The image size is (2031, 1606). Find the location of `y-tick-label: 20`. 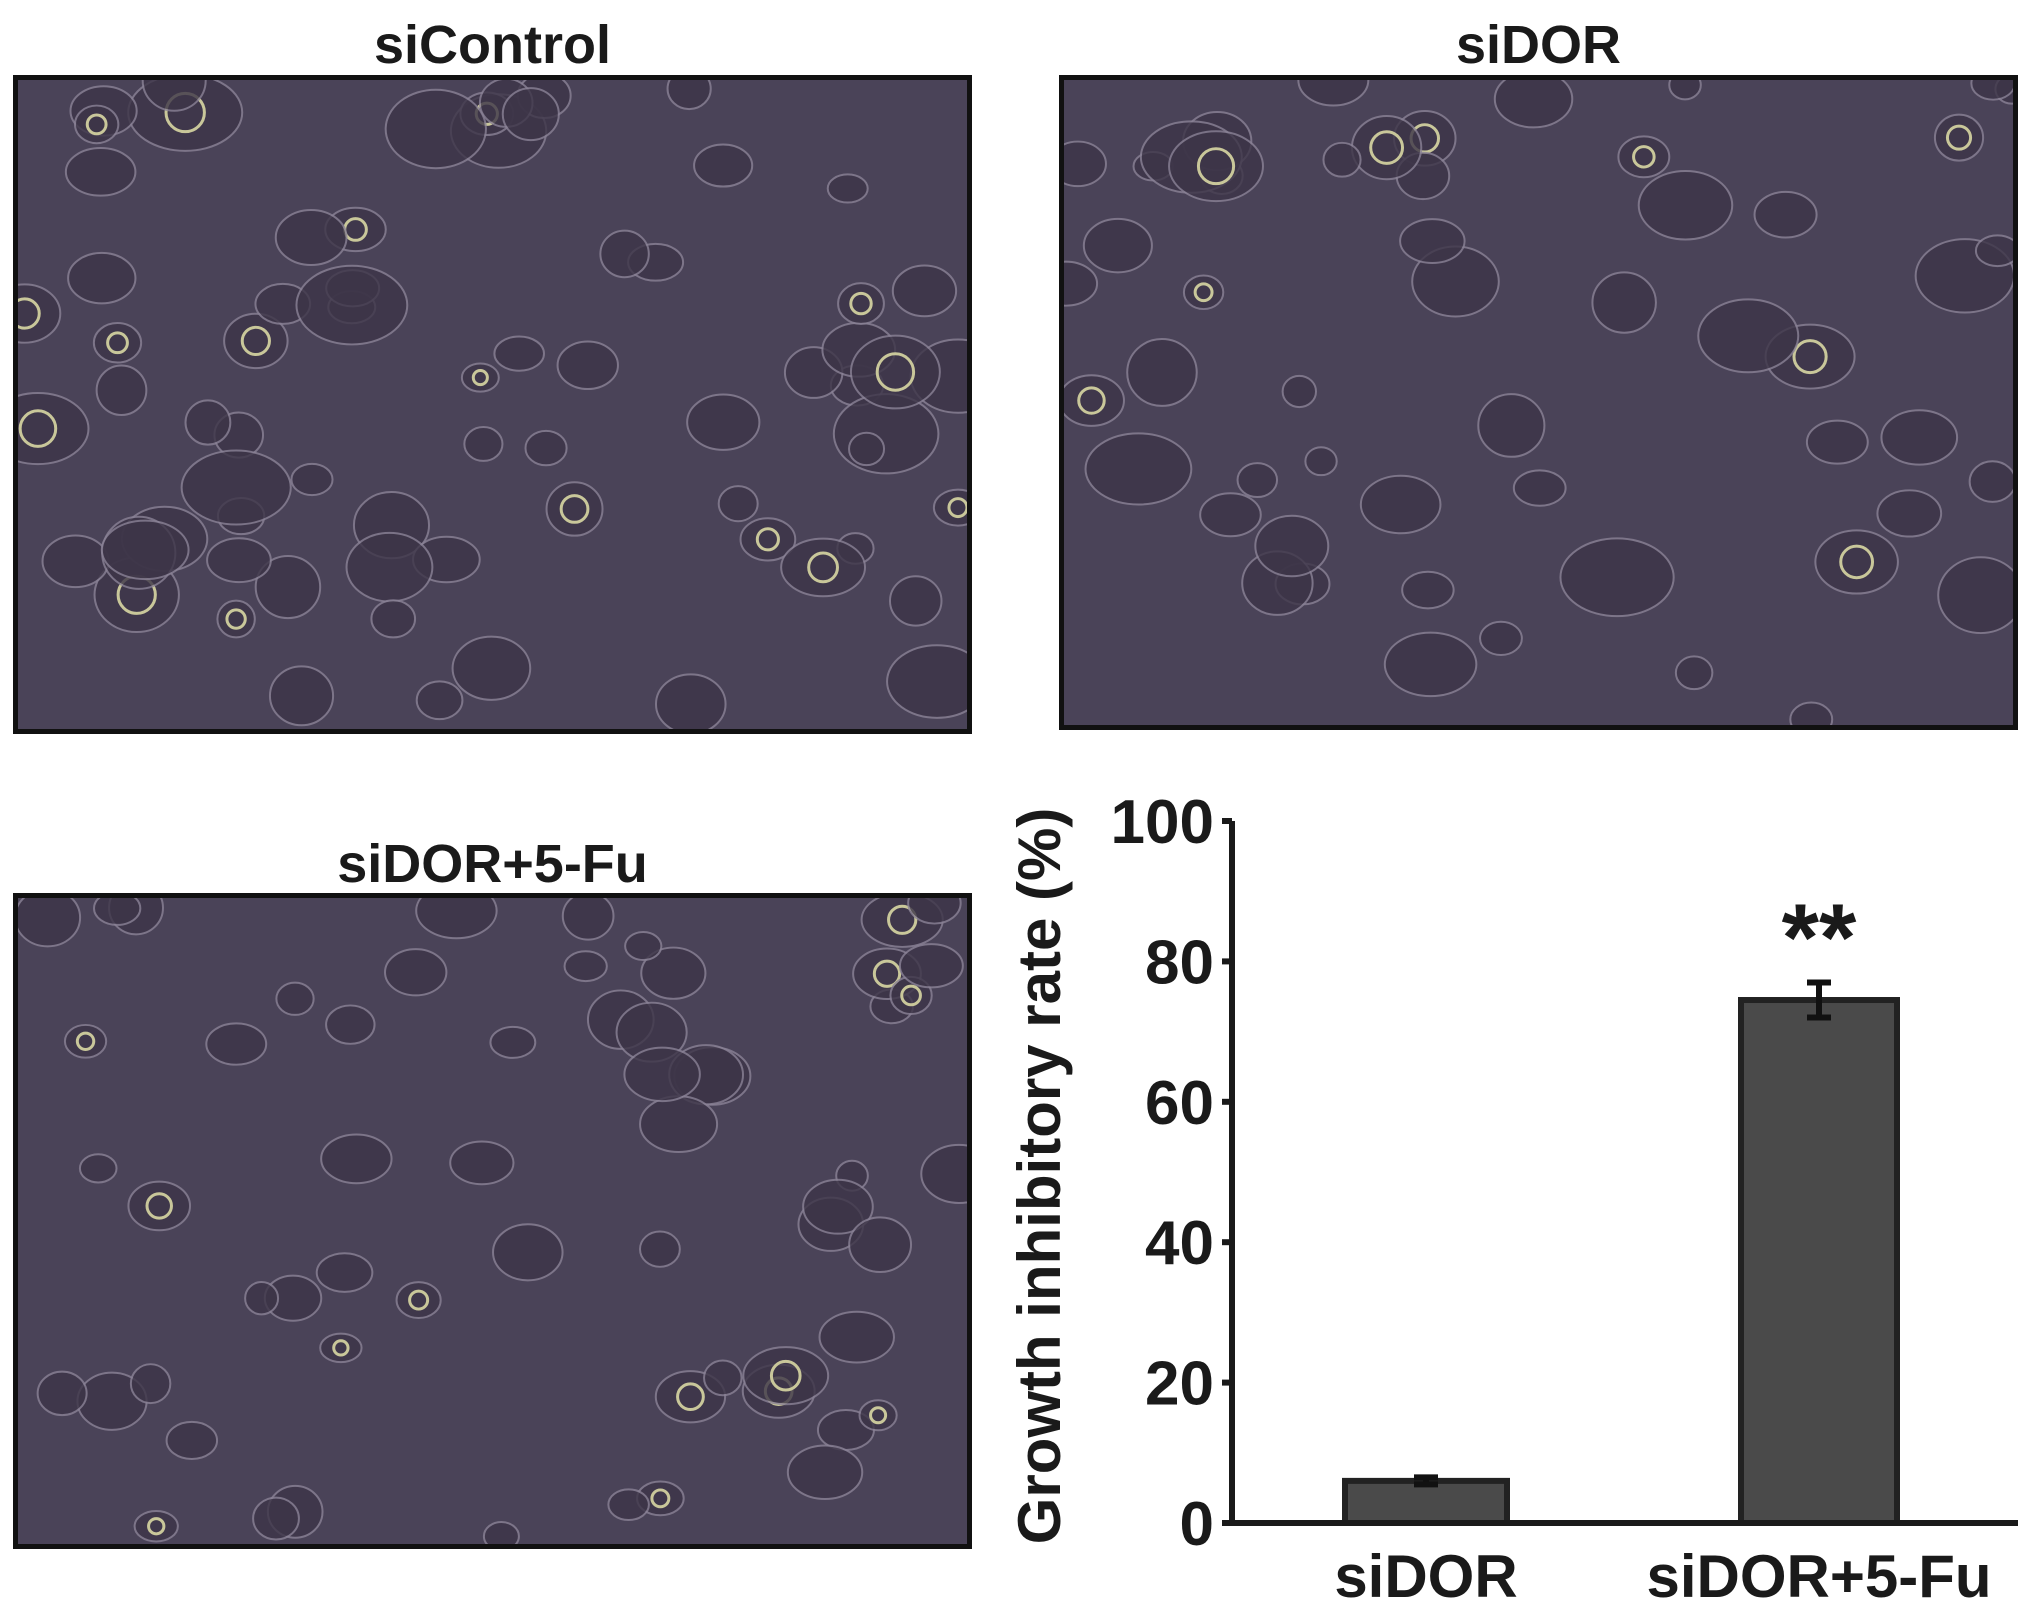

y-tick-label: 20 is located at coordinates (1179, 1384).